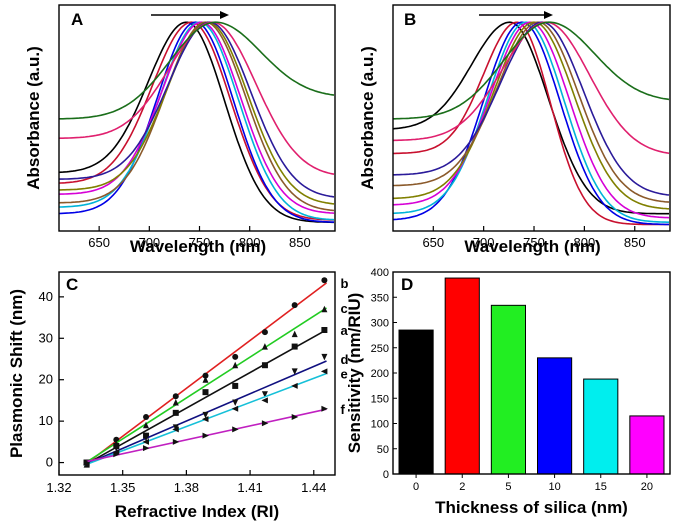 The height and width of the screenshot is (527, 675). I want to click on x-axis-title: Thickness of silica (nm), so click(531, 507).